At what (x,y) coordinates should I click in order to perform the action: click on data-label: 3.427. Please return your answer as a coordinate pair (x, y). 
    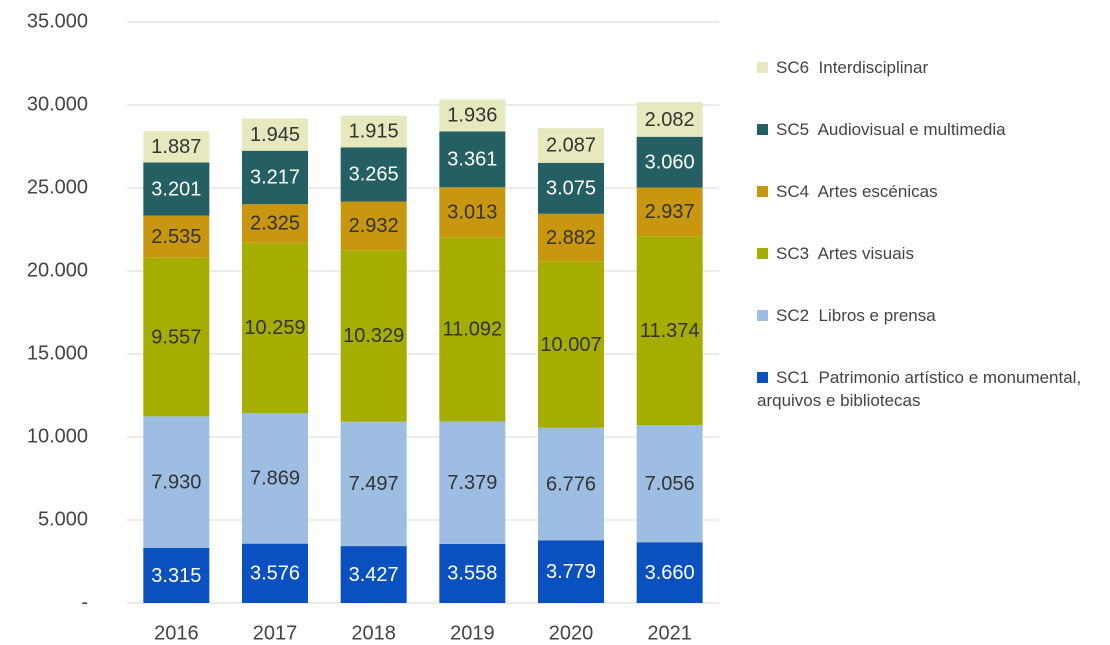
    Looking at the image, I should click on (374, 575).